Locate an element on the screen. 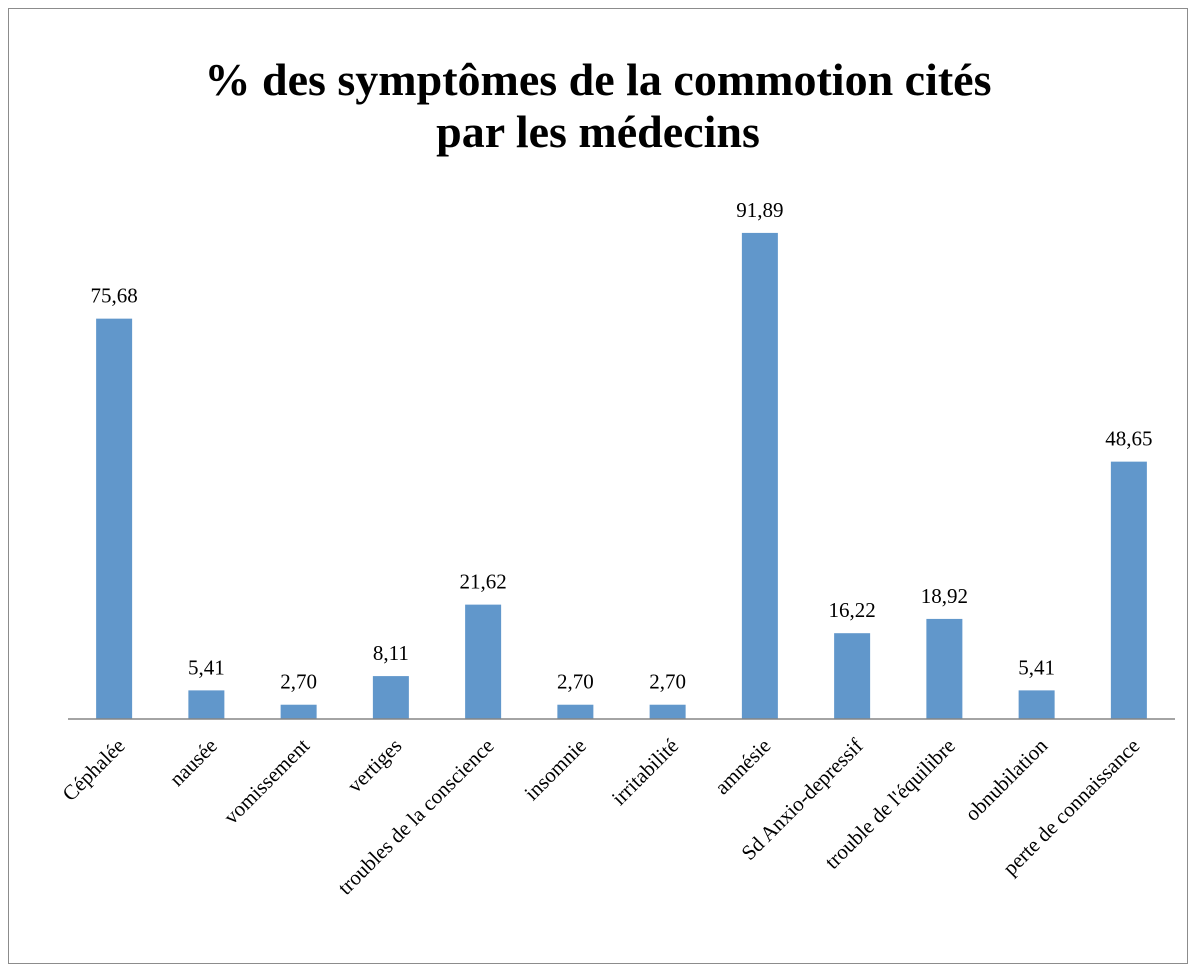  chart-title: par les médecins is located at coordinates (598, 131).